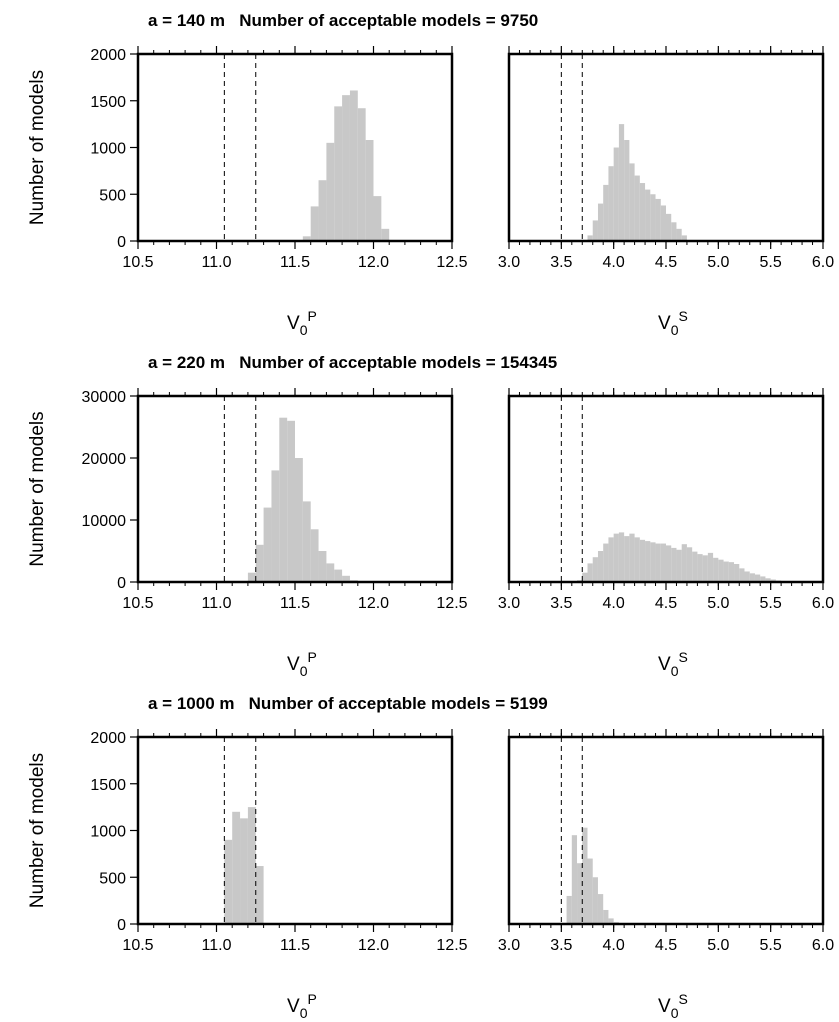  What do you see at coordinates (614, 262) in the screenshot?
I see `x-tick-label: 4.0` at bounding box center [614, 262].